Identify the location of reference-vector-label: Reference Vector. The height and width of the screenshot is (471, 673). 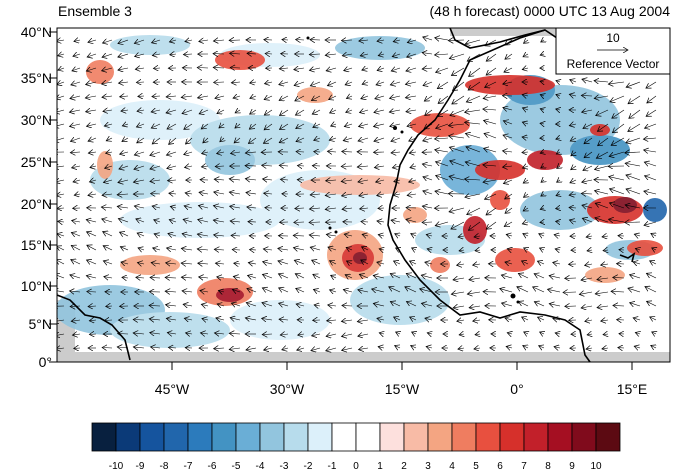
(613, 64).